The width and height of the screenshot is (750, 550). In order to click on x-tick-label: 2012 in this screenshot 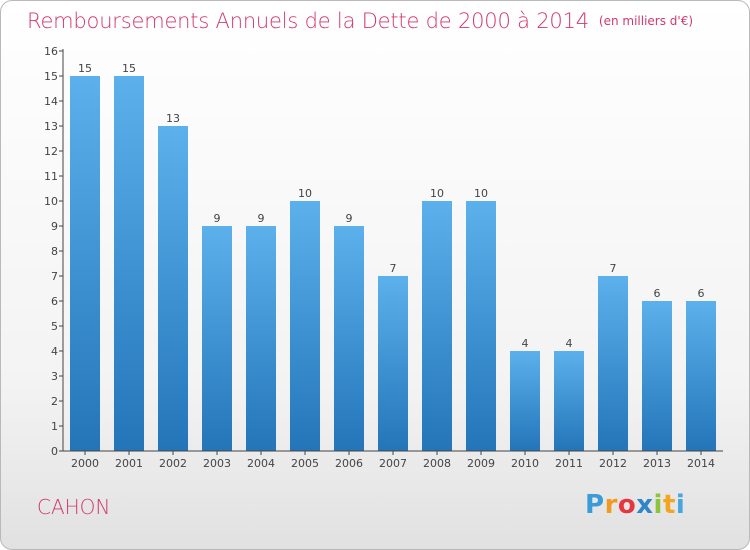, I will do `click(613, 463)`.